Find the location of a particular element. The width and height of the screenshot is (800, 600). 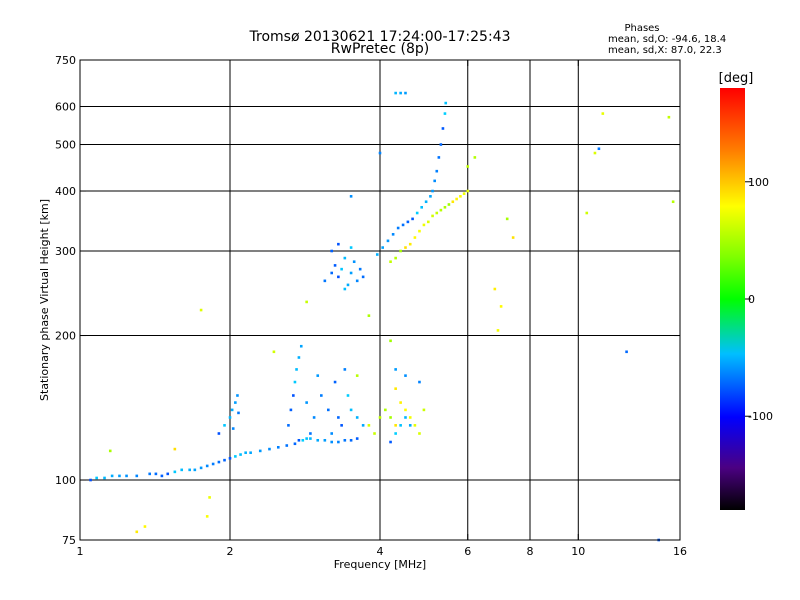

y-tick-label: 300 is located at coordinates (65, 251).